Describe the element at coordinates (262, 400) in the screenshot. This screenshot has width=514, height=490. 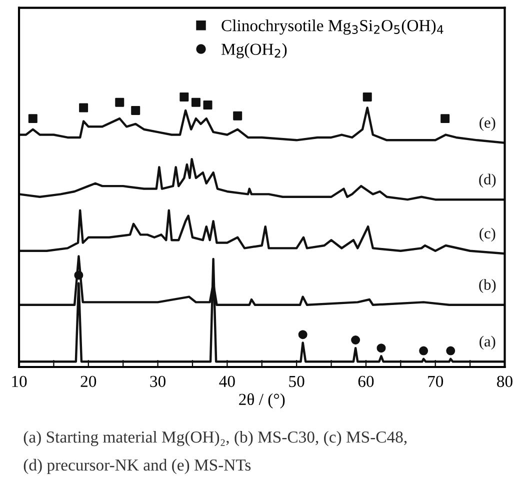
I see `x-axis-title: 2θ / (°)` at that location.